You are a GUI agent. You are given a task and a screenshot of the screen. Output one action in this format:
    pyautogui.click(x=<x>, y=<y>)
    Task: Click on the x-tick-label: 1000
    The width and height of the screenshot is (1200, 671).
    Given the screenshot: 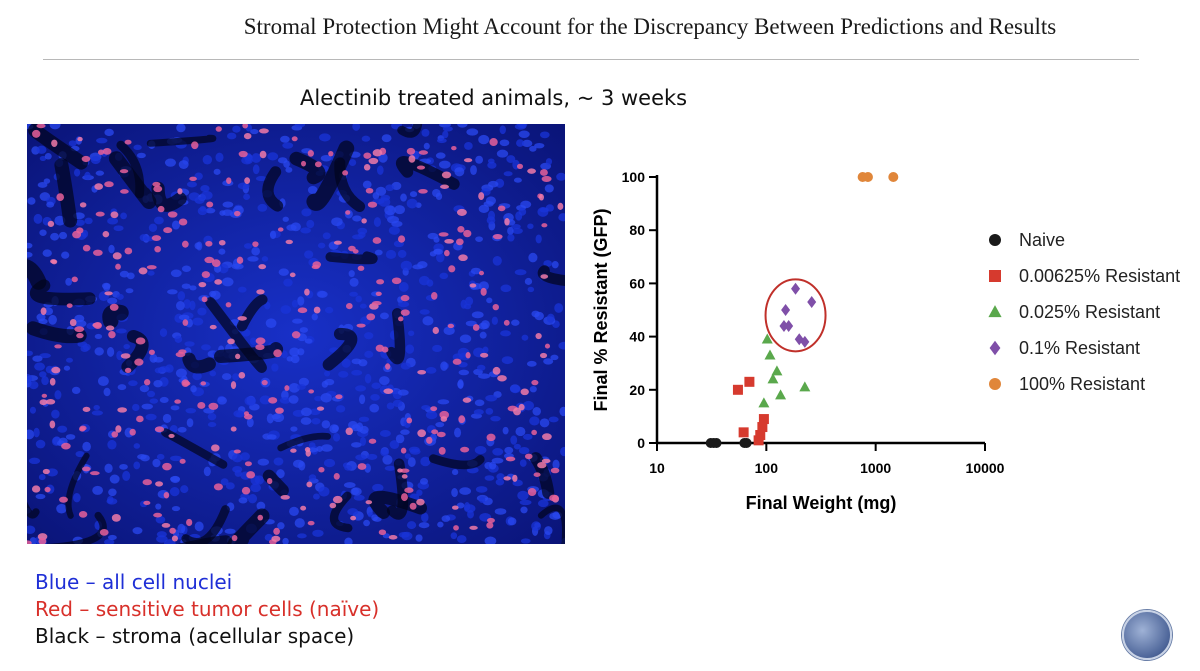 What is the action you would take?
    pyautogui.click(x=875, y=468)
    